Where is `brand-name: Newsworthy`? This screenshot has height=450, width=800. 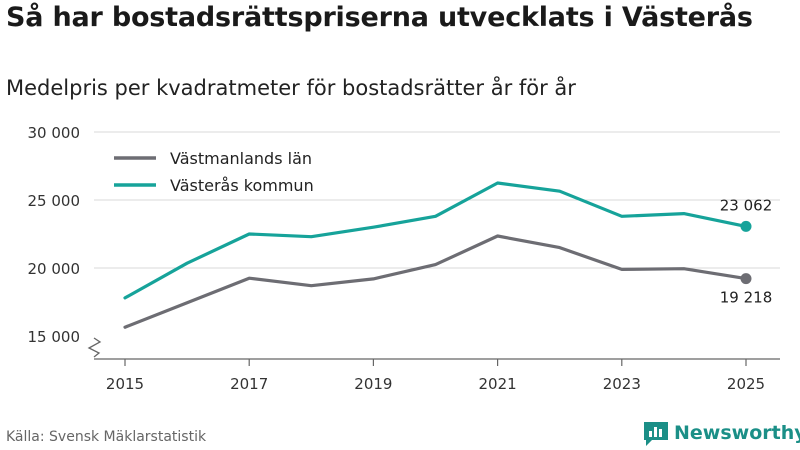 brand-name: Newsworthy is located at coordinates (737, 433).